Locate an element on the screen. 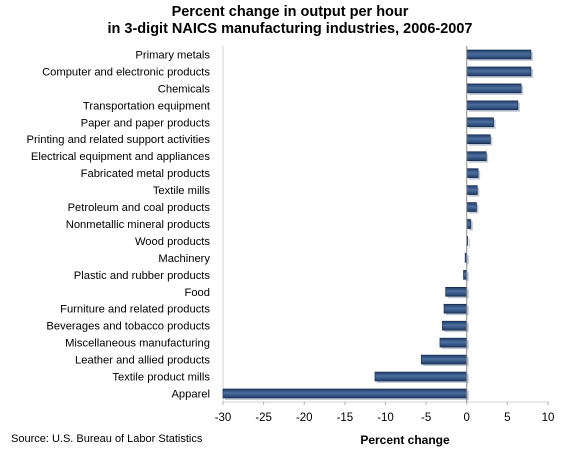 Image resolution: width=580 pixels, height=450 pixels. category-label: Textile mills is located at coordinates (182, 191).